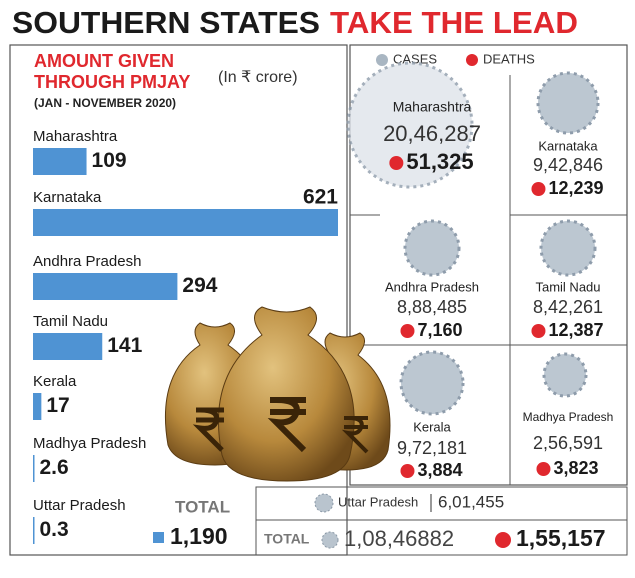 Image resolution: width=635 pixels, height=578 pixels. I want to click on totals-cases: 1,08,46882, so click(399, 538).